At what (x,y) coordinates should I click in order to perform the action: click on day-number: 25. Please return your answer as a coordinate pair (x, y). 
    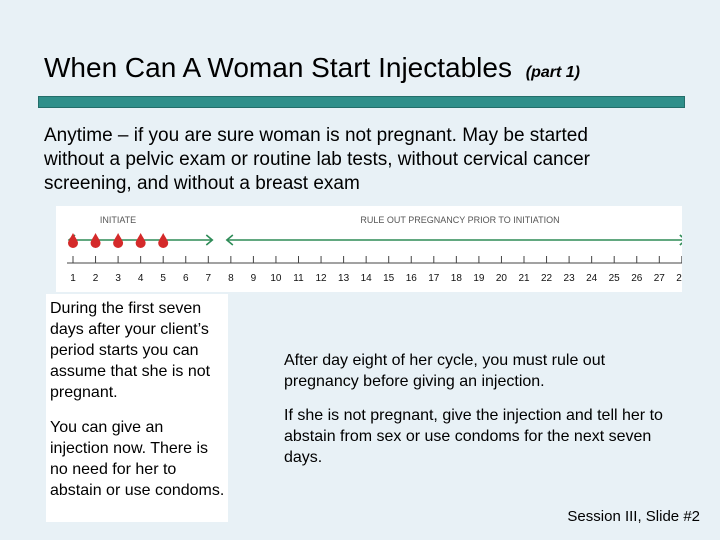
    Looking at the image, I should click on (615, 278).